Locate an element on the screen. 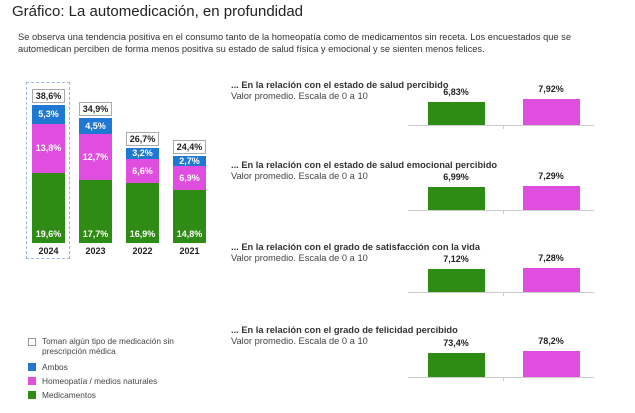 This screenshot has height=413, width=635. segment-label: 2,7% is located at coordinates (189, 160).